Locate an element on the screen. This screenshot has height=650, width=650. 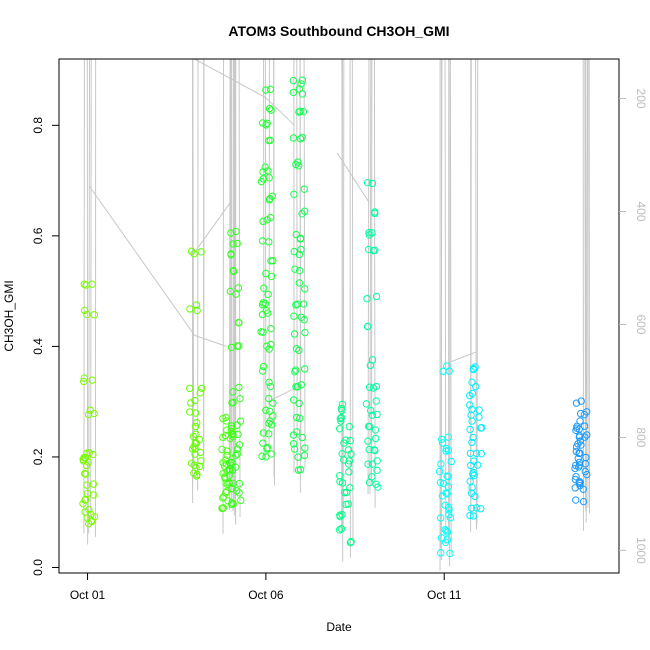
right-axis-tick-label: 200 is located at coordinates (641, 99).